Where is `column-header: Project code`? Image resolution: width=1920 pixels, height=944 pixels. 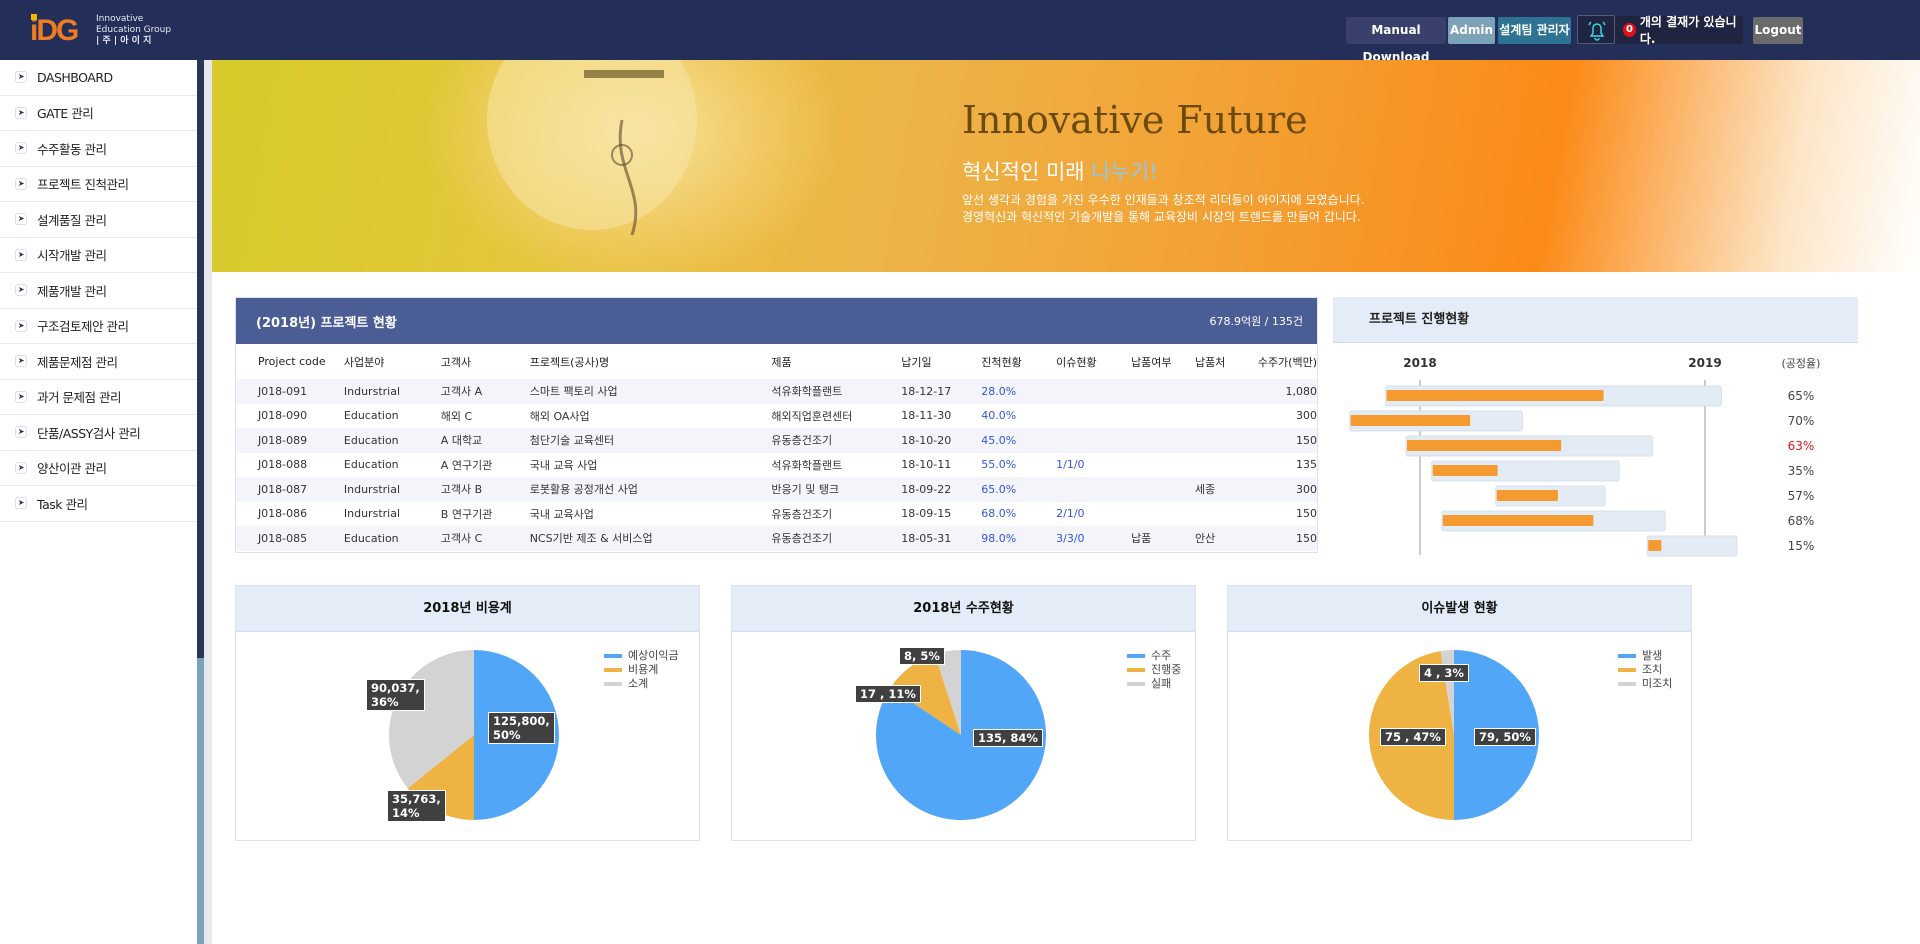 column-header: Project code is located at coordinates (291, 361).